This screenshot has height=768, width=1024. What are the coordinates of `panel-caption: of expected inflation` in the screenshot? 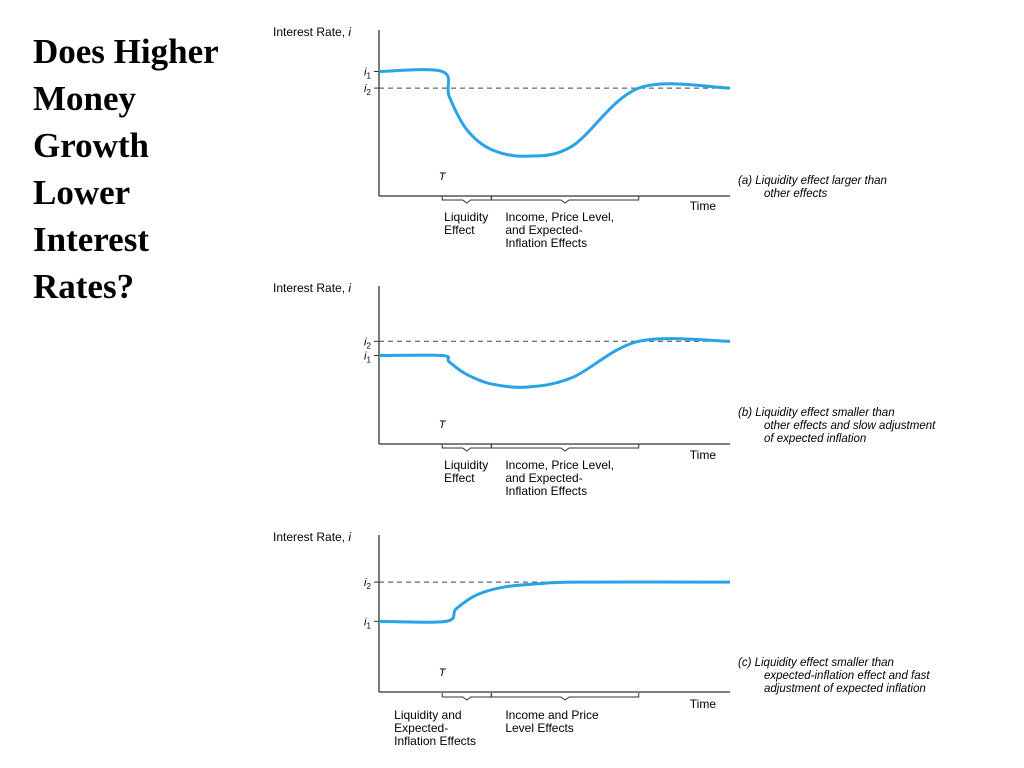 It's located at (815, 439).